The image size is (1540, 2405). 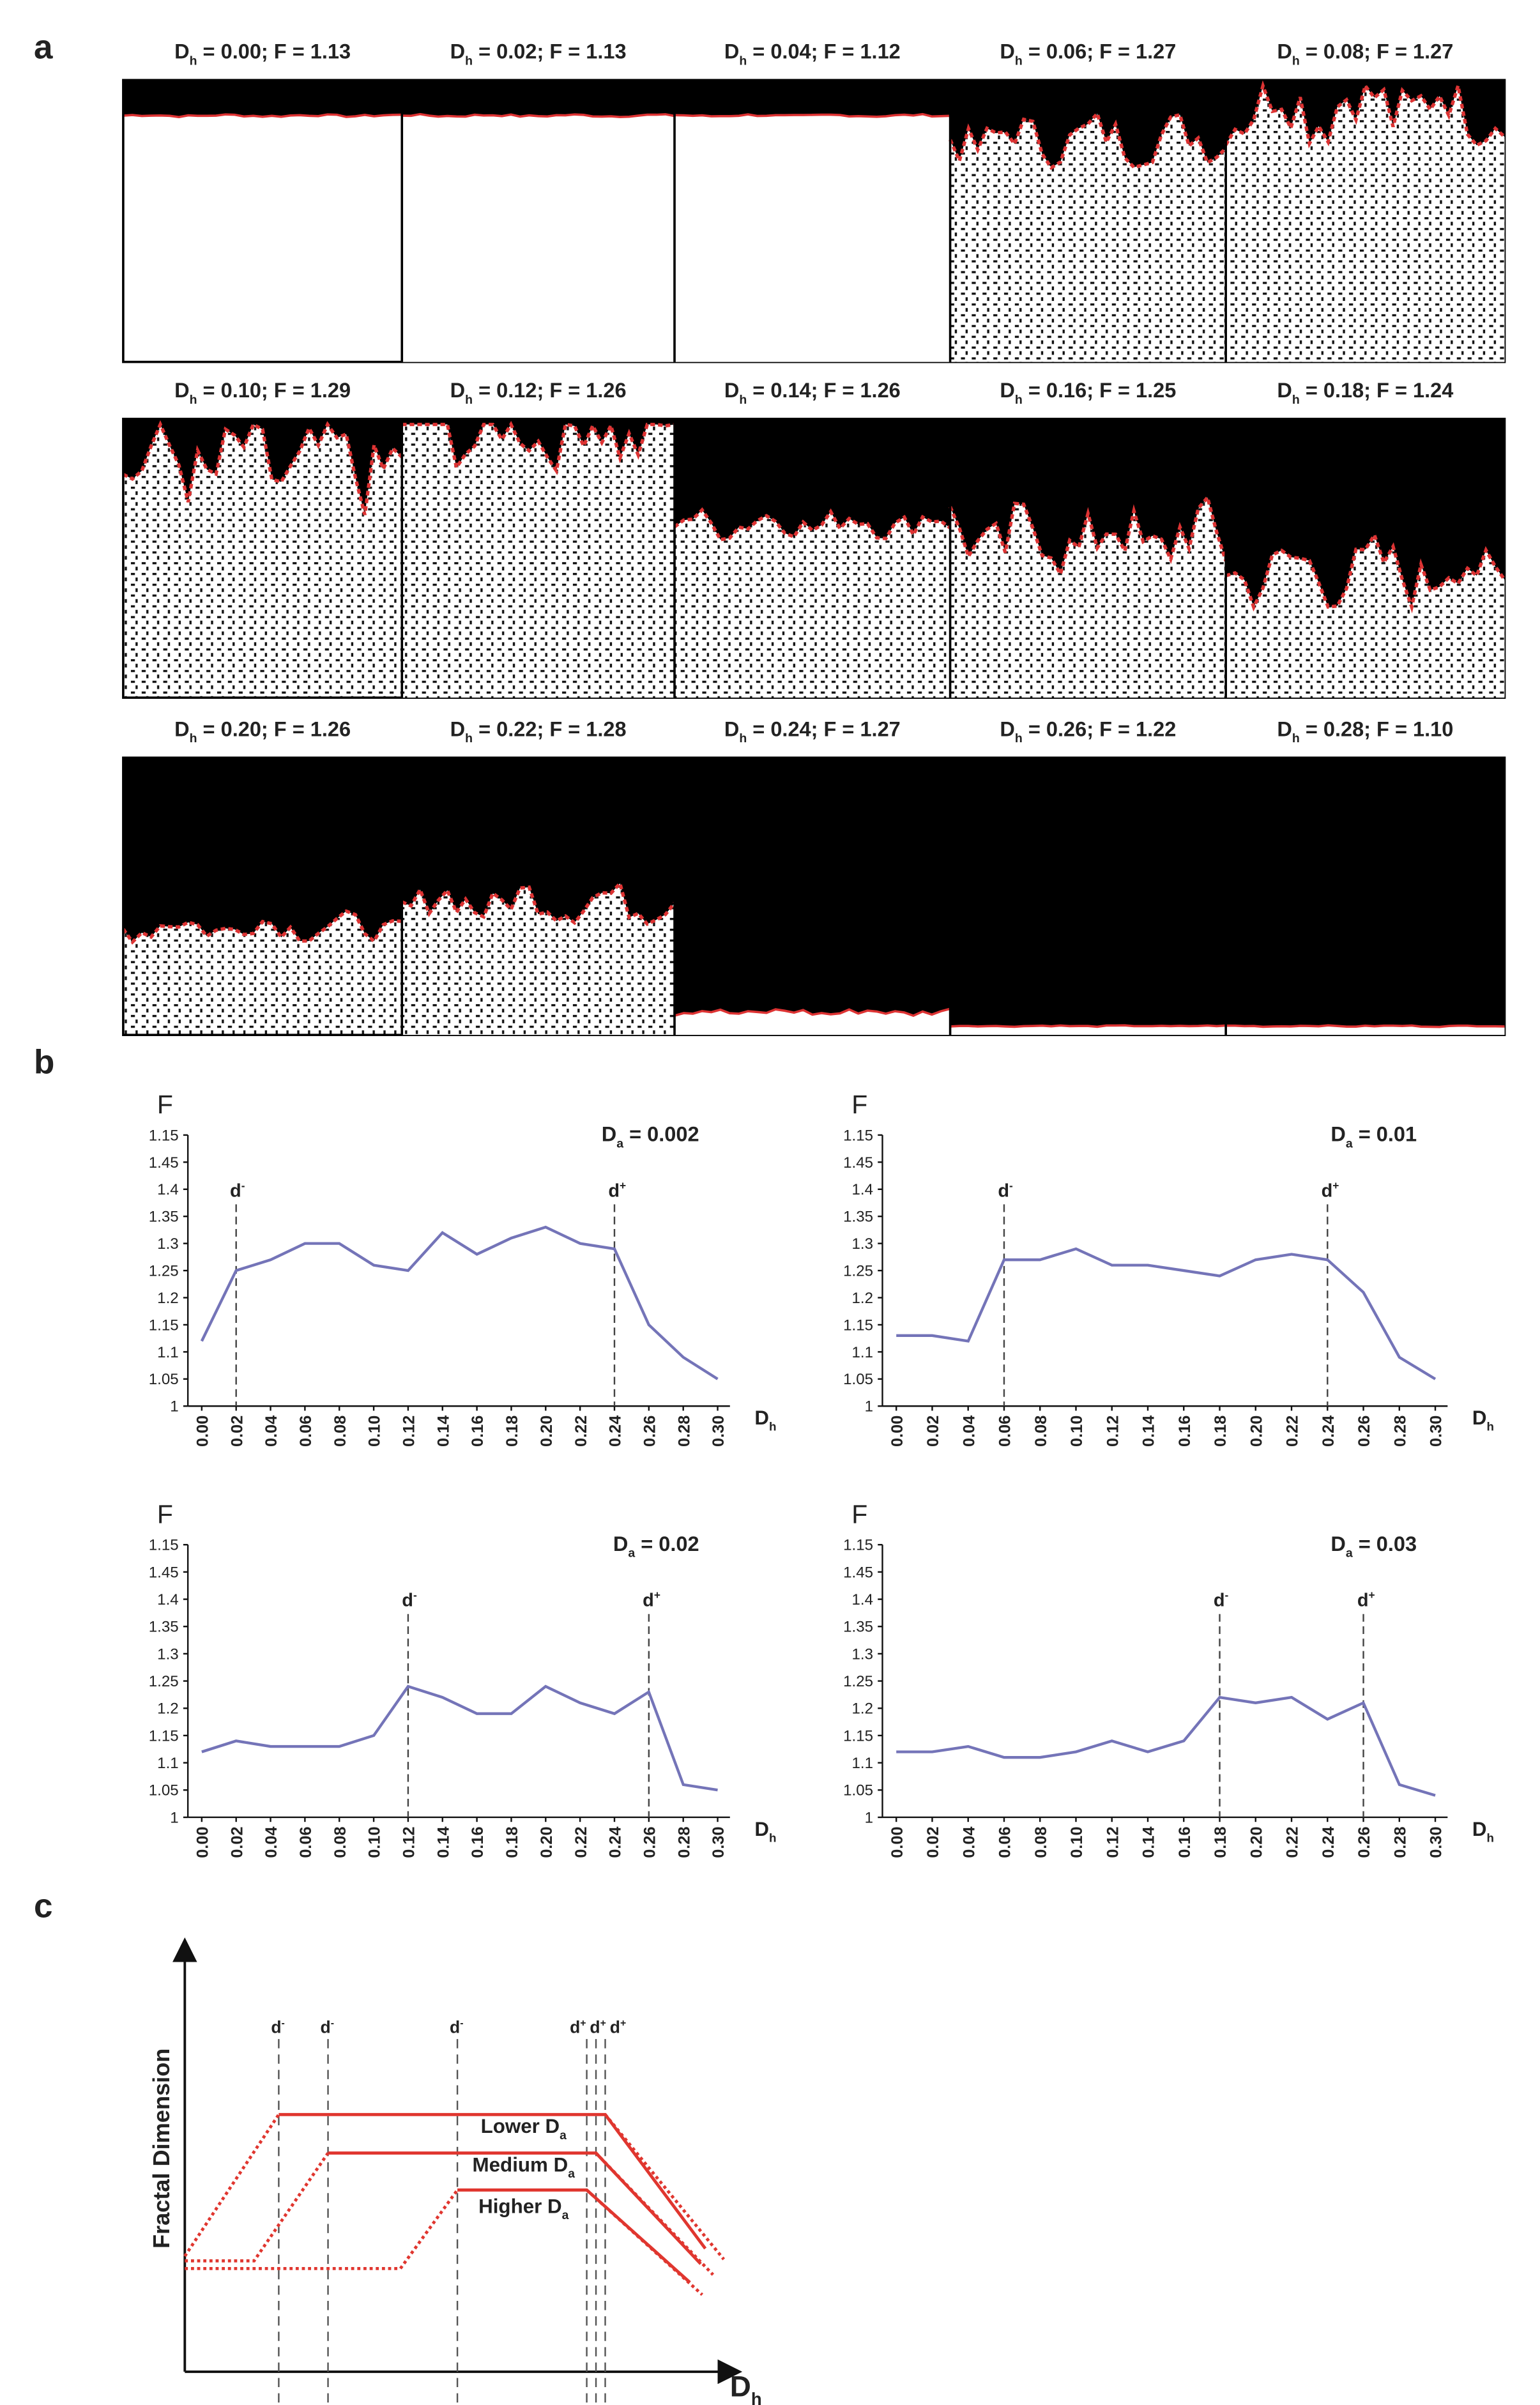 What do you see at coordinates (1329, 1431) in the screenshot?
I see `x-tick-label: 0.24` at bounding box center [1329, 1431].